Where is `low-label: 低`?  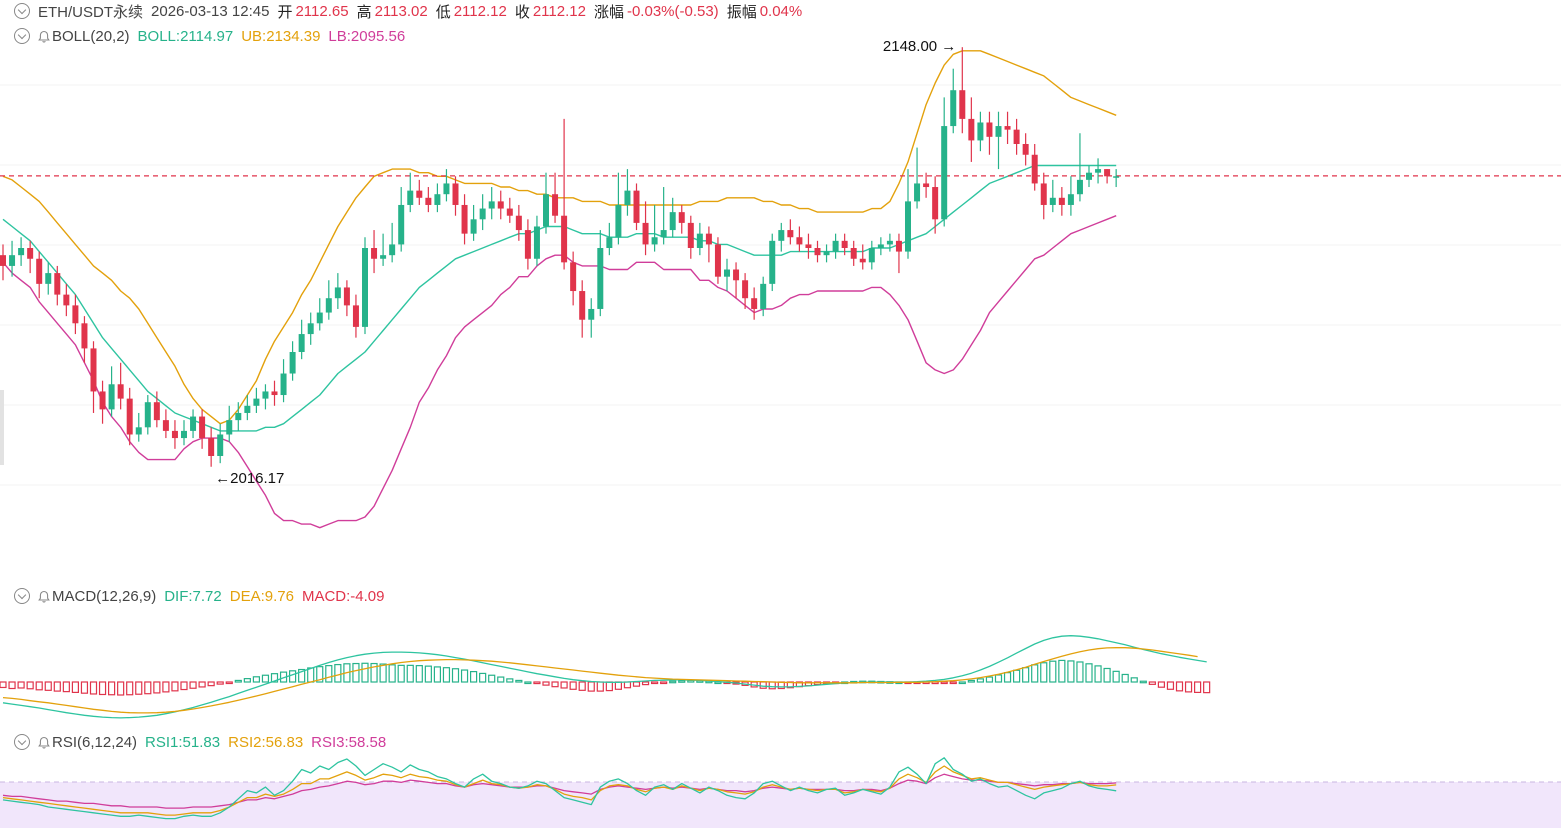 low-label: 低 is located at coordinates (443, 12).